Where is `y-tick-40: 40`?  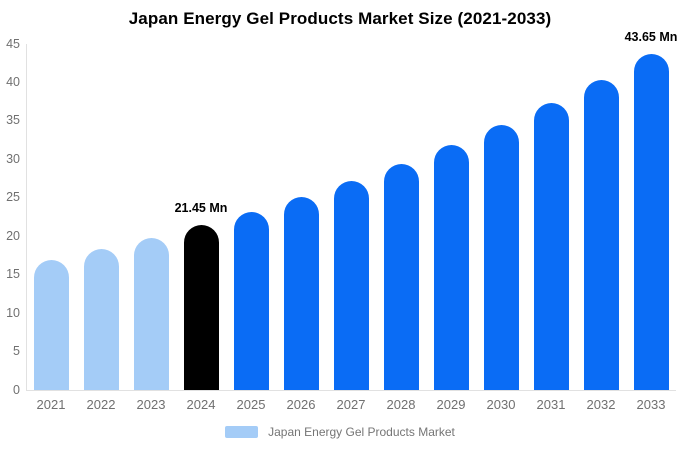 y-tick-40: 40 is located at coordinates (13, 81).